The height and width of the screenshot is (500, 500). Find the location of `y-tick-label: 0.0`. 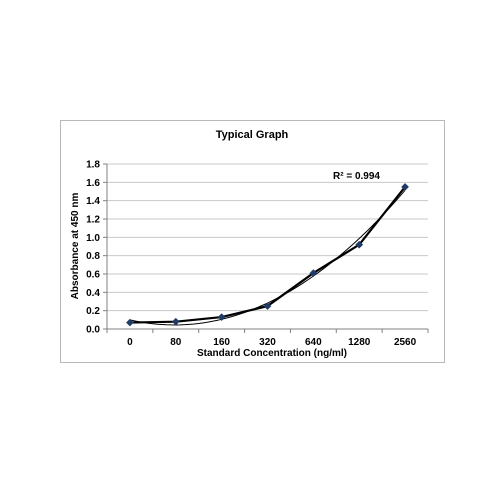

y-tick-label: 0.0 is located at coordinates (93, 330).